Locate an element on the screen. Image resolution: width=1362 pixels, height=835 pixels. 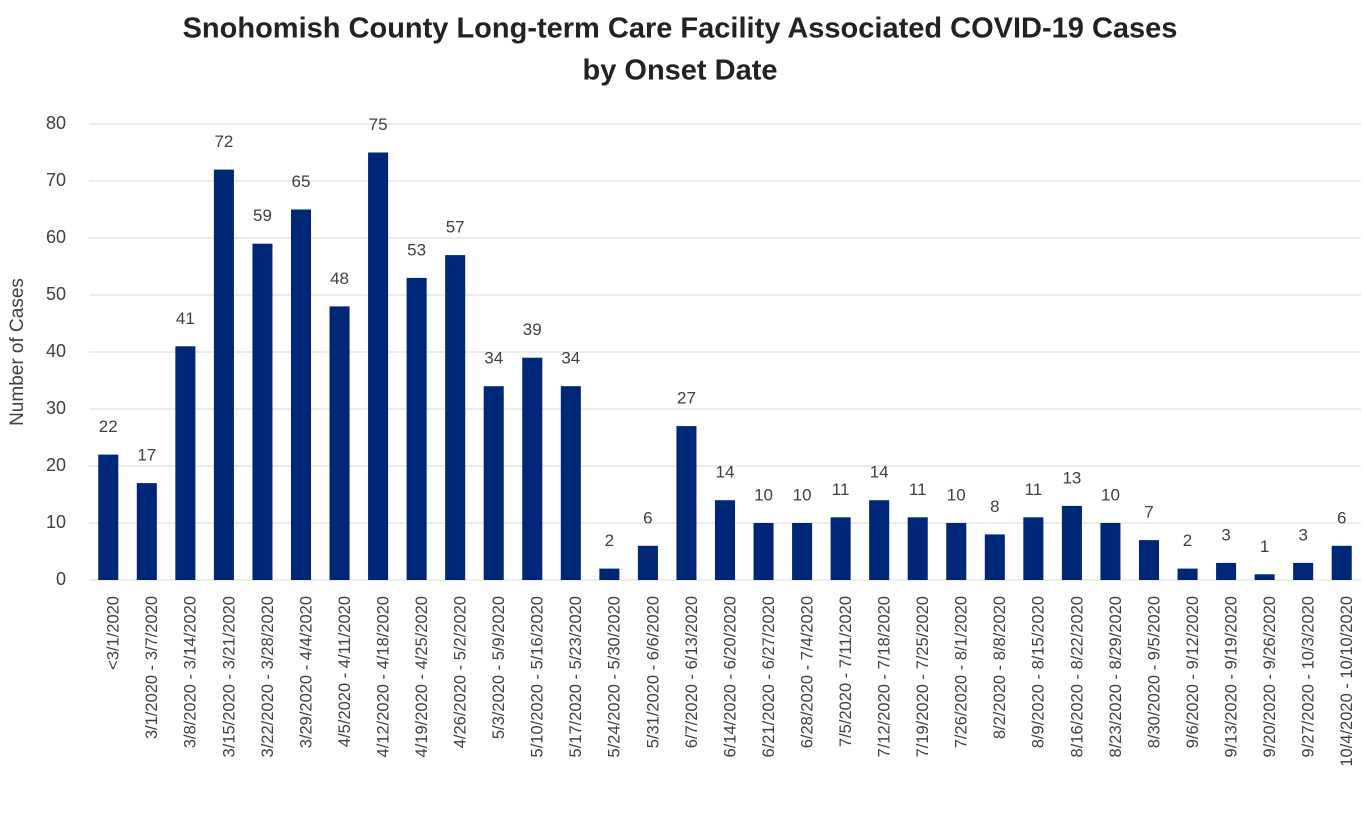
x-tick-label: 4/26/2020 - 5/2/2020 is located at coordinates (461, 672).